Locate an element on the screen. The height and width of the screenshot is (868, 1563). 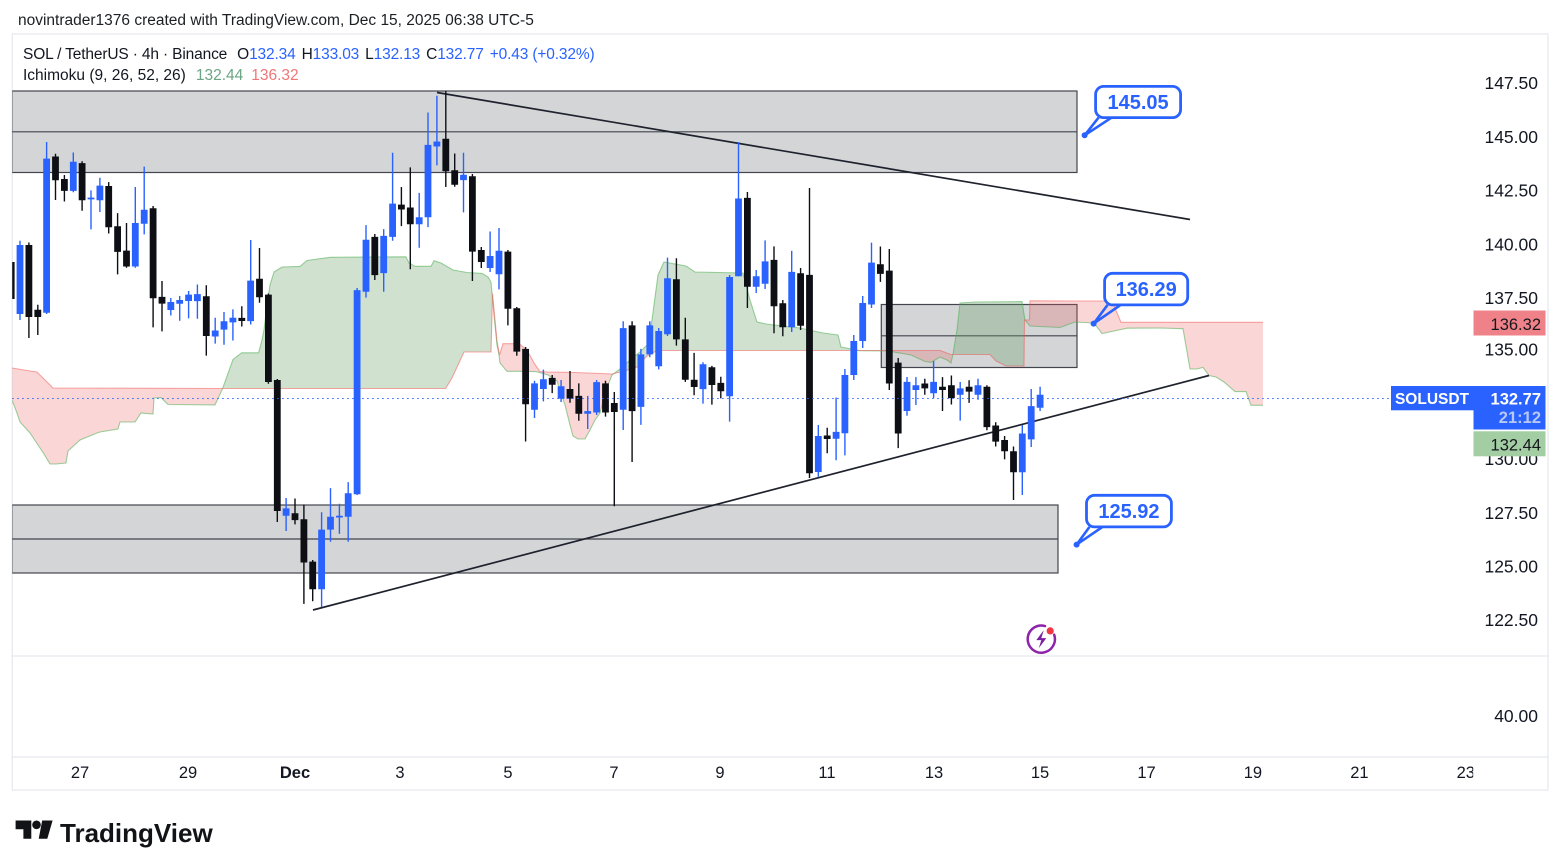
svg-text: 132.44 is located at coordinates (1516, 446).